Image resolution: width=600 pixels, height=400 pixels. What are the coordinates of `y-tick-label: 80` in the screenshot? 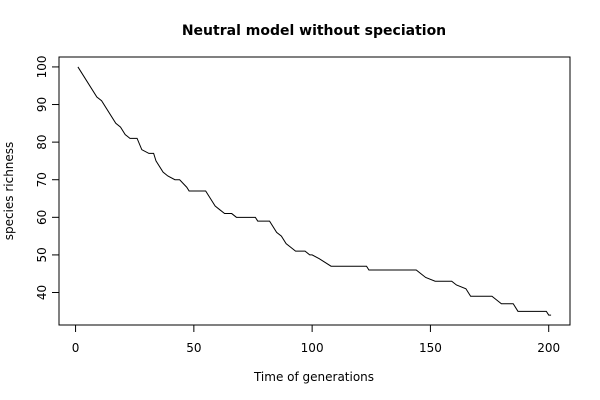 It's located at (42, 141).